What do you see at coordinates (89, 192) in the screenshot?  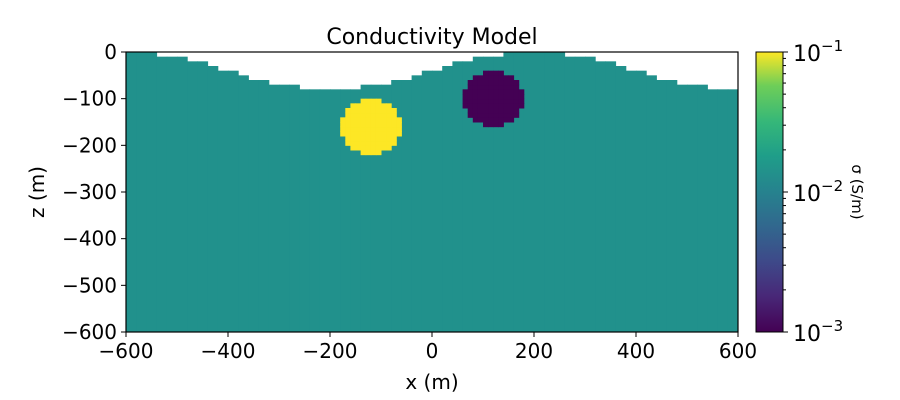 I see `y-tick-label: −300` at bounding box center [89, 192].